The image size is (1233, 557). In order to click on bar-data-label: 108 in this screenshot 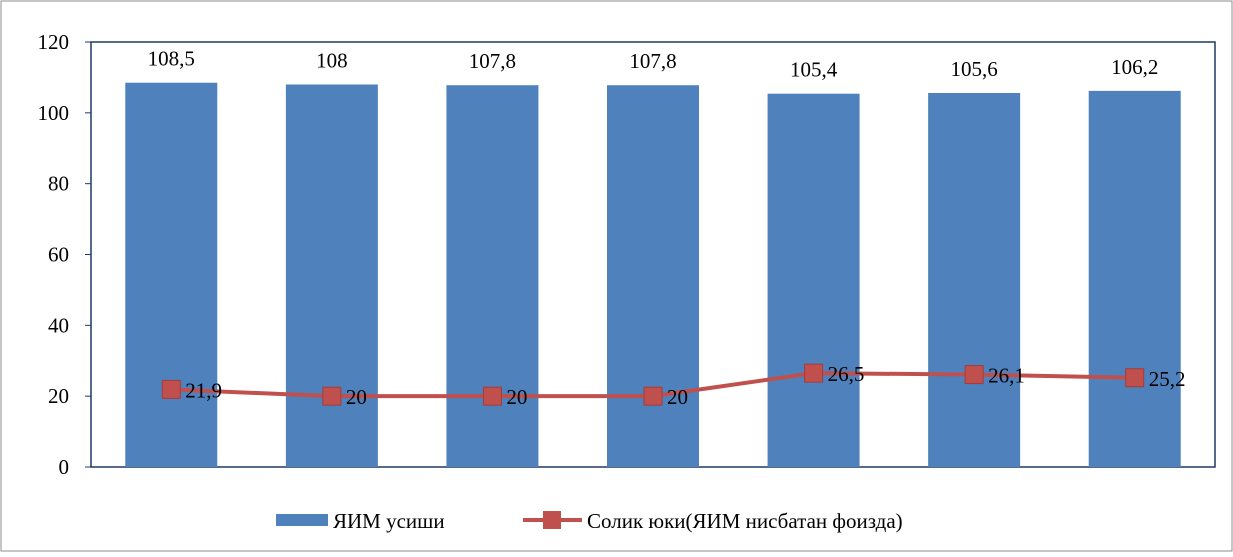, I will do `click(332, 61)`.